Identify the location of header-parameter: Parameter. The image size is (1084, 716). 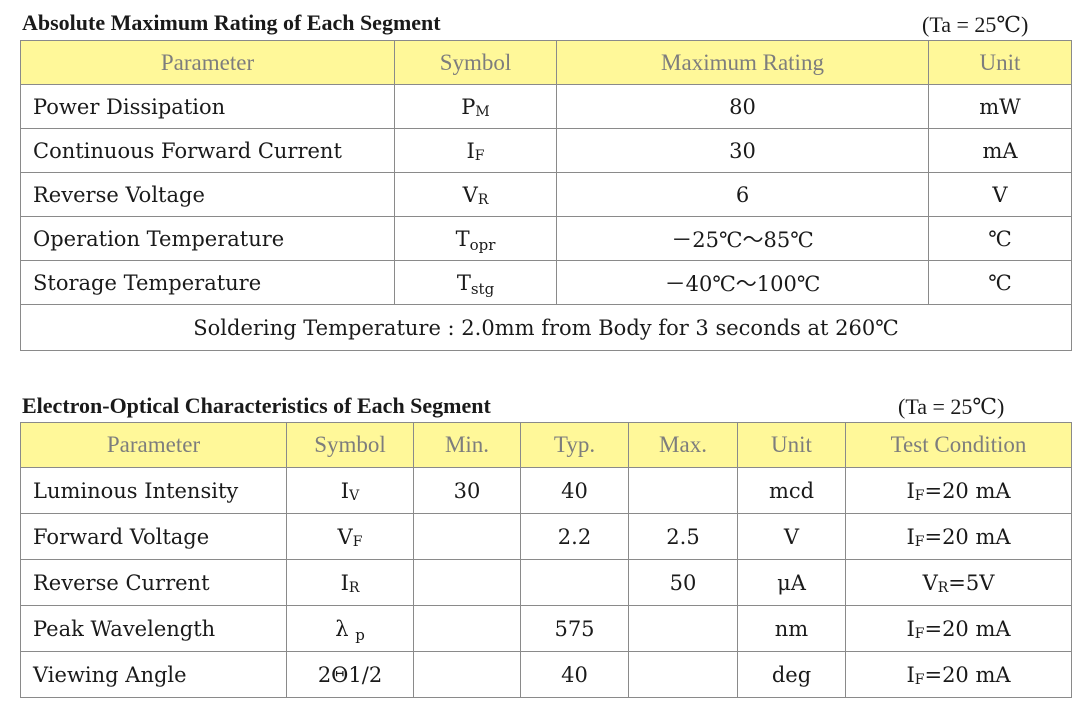
(207, 62).